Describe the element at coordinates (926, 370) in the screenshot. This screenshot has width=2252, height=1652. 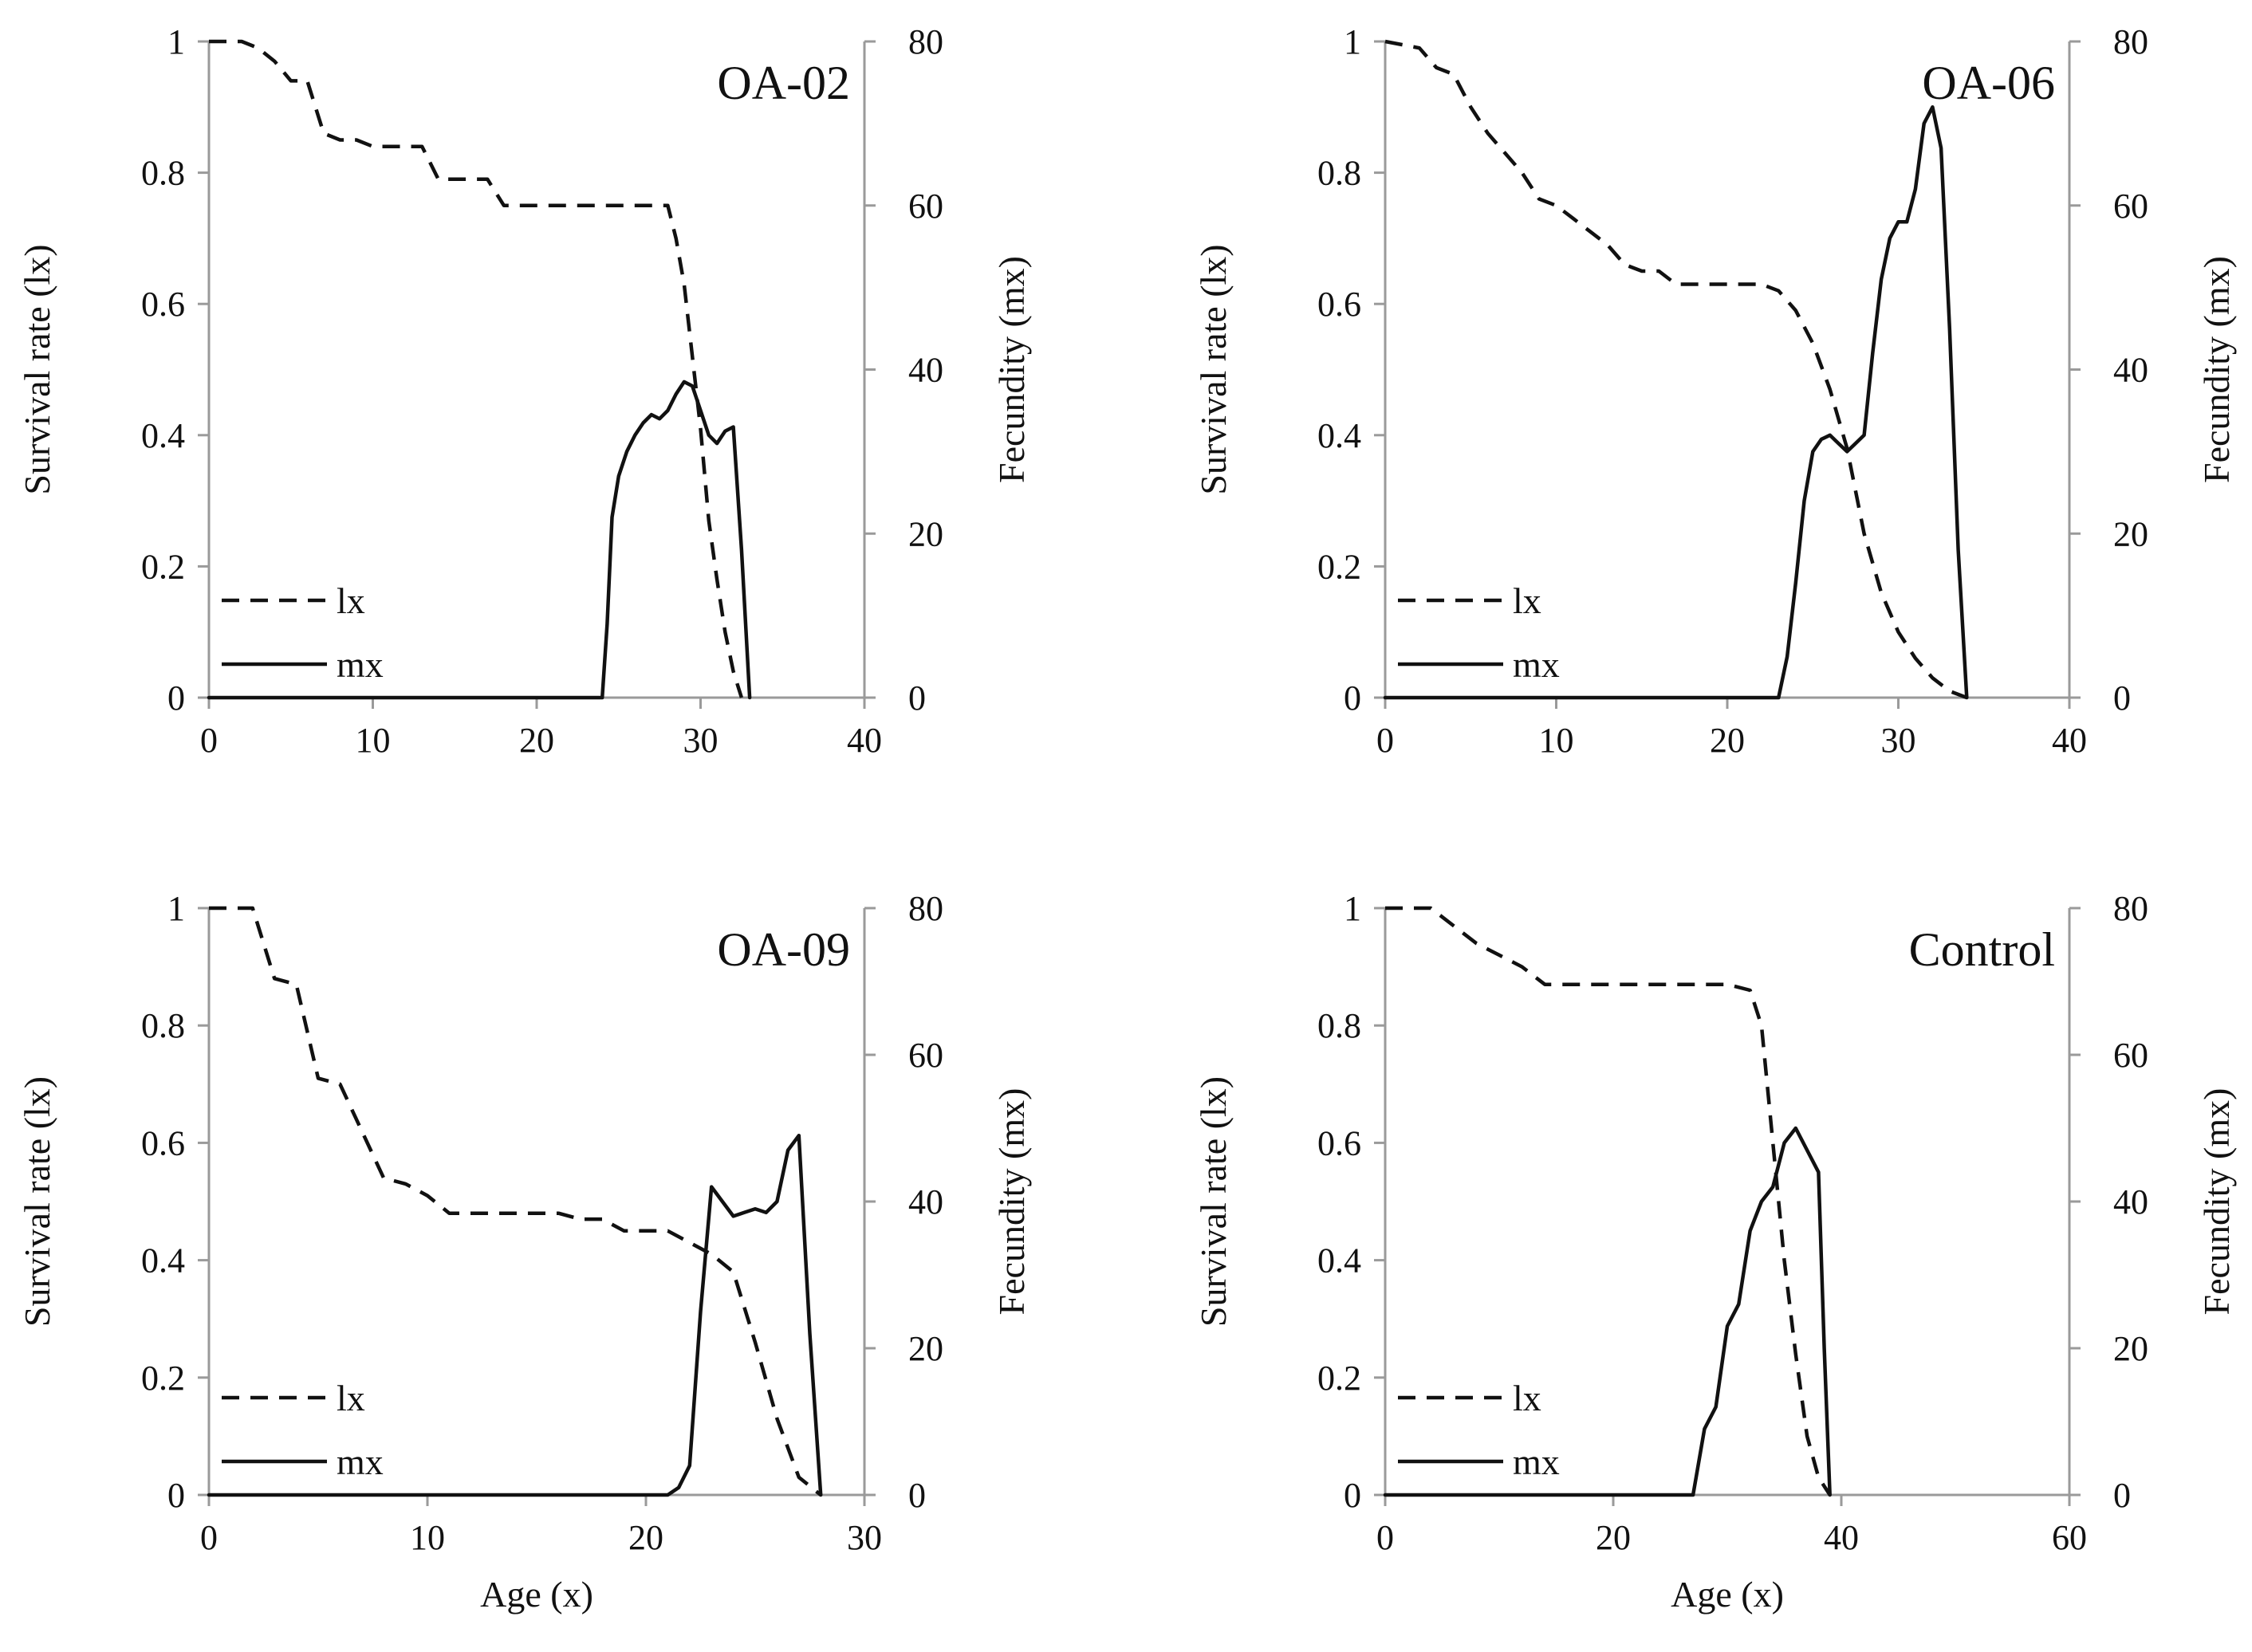
I see `y-tick-label-right: 40` at that location.